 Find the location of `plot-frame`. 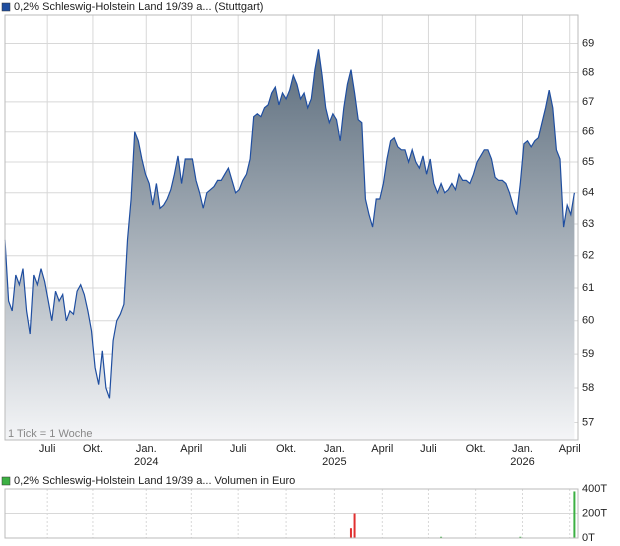

plot-frame is located at coordinates (291, 513).